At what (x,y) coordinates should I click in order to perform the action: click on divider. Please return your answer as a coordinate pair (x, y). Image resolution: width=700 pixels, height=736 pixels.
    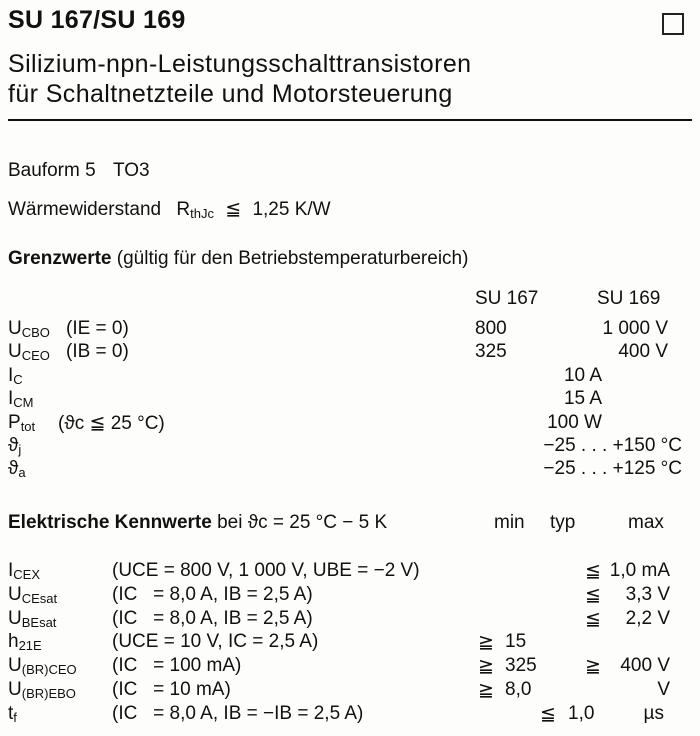
    Looking at the image, I should click on (350, 120).